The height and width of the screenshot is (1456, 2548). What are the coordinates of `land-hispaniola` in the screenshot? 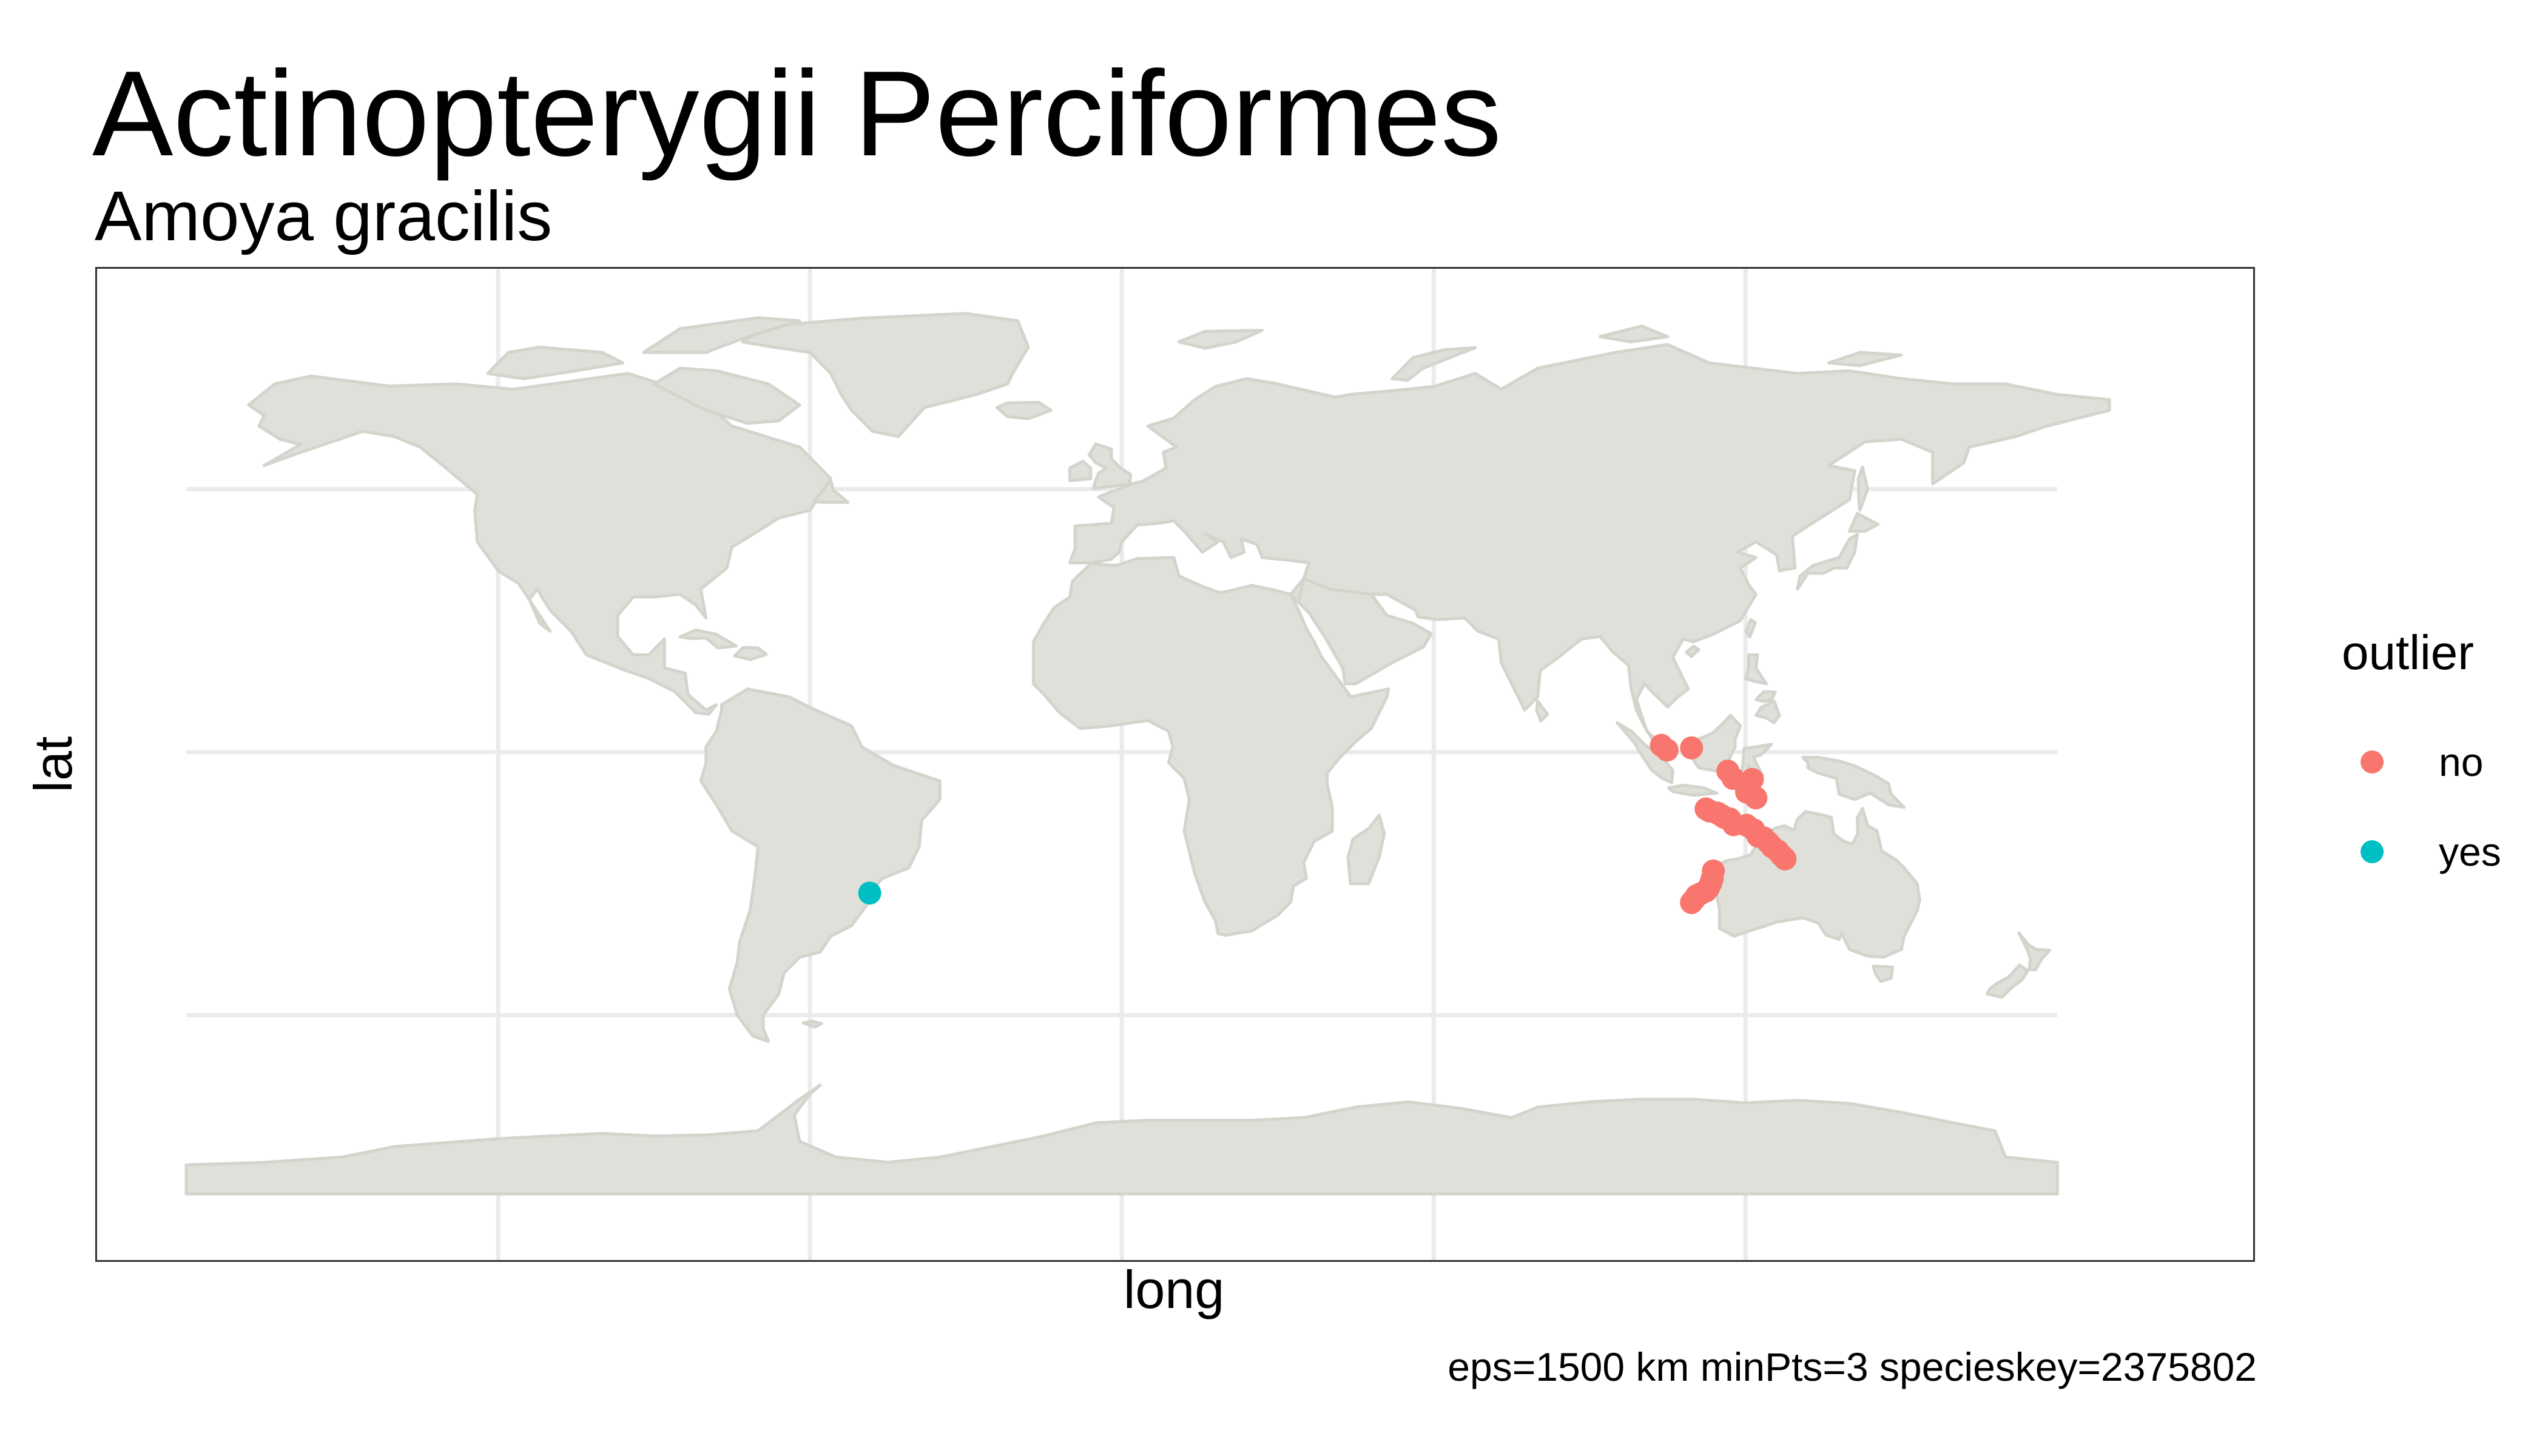 It's located at (750, 653).